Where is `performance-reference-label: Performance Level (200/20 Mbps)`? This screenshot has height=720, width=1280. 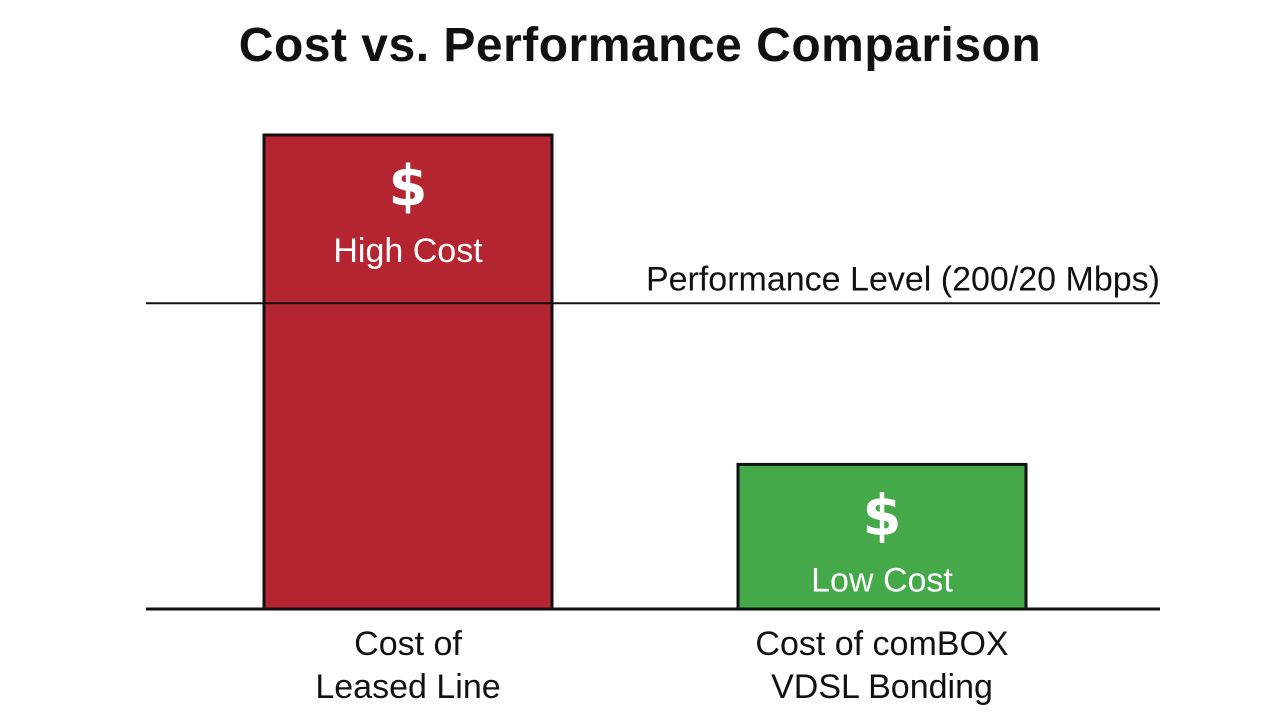
performance-reference-label: Performance Level (200/20 Mbps) is located at coordinates (903, 279).